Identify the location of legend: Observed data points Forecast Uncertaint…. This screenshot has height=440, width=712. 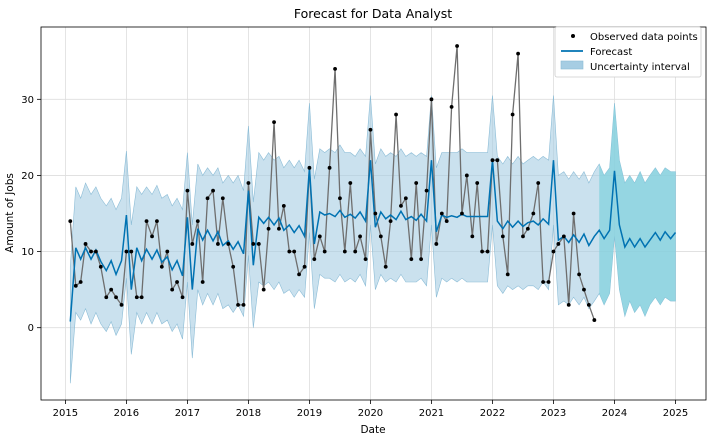
(628, 52).